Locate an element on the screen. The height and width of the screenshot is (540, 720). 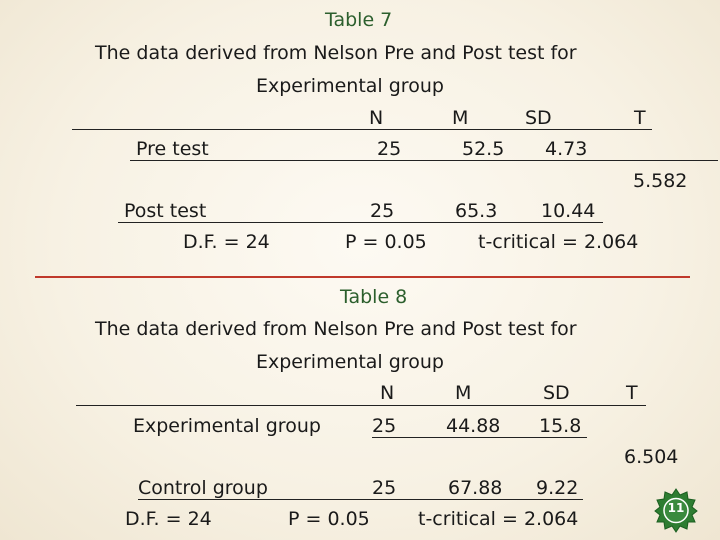
badge-shape is located at coordinates (676, 510).